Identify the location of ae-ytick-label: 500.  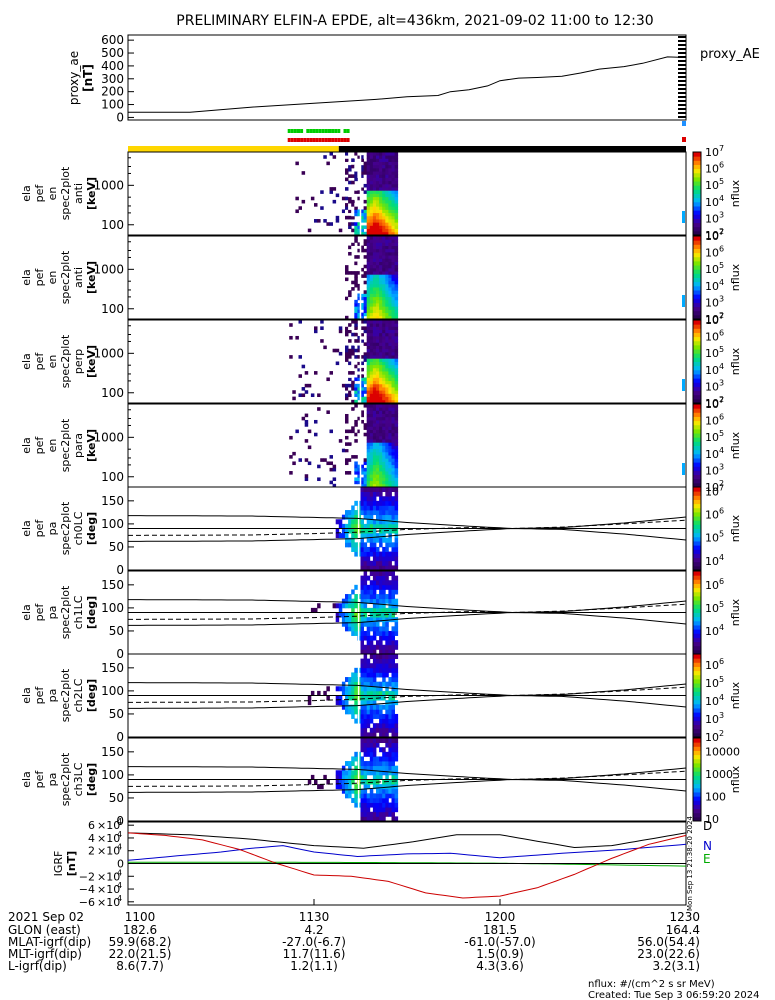
(112, 53).